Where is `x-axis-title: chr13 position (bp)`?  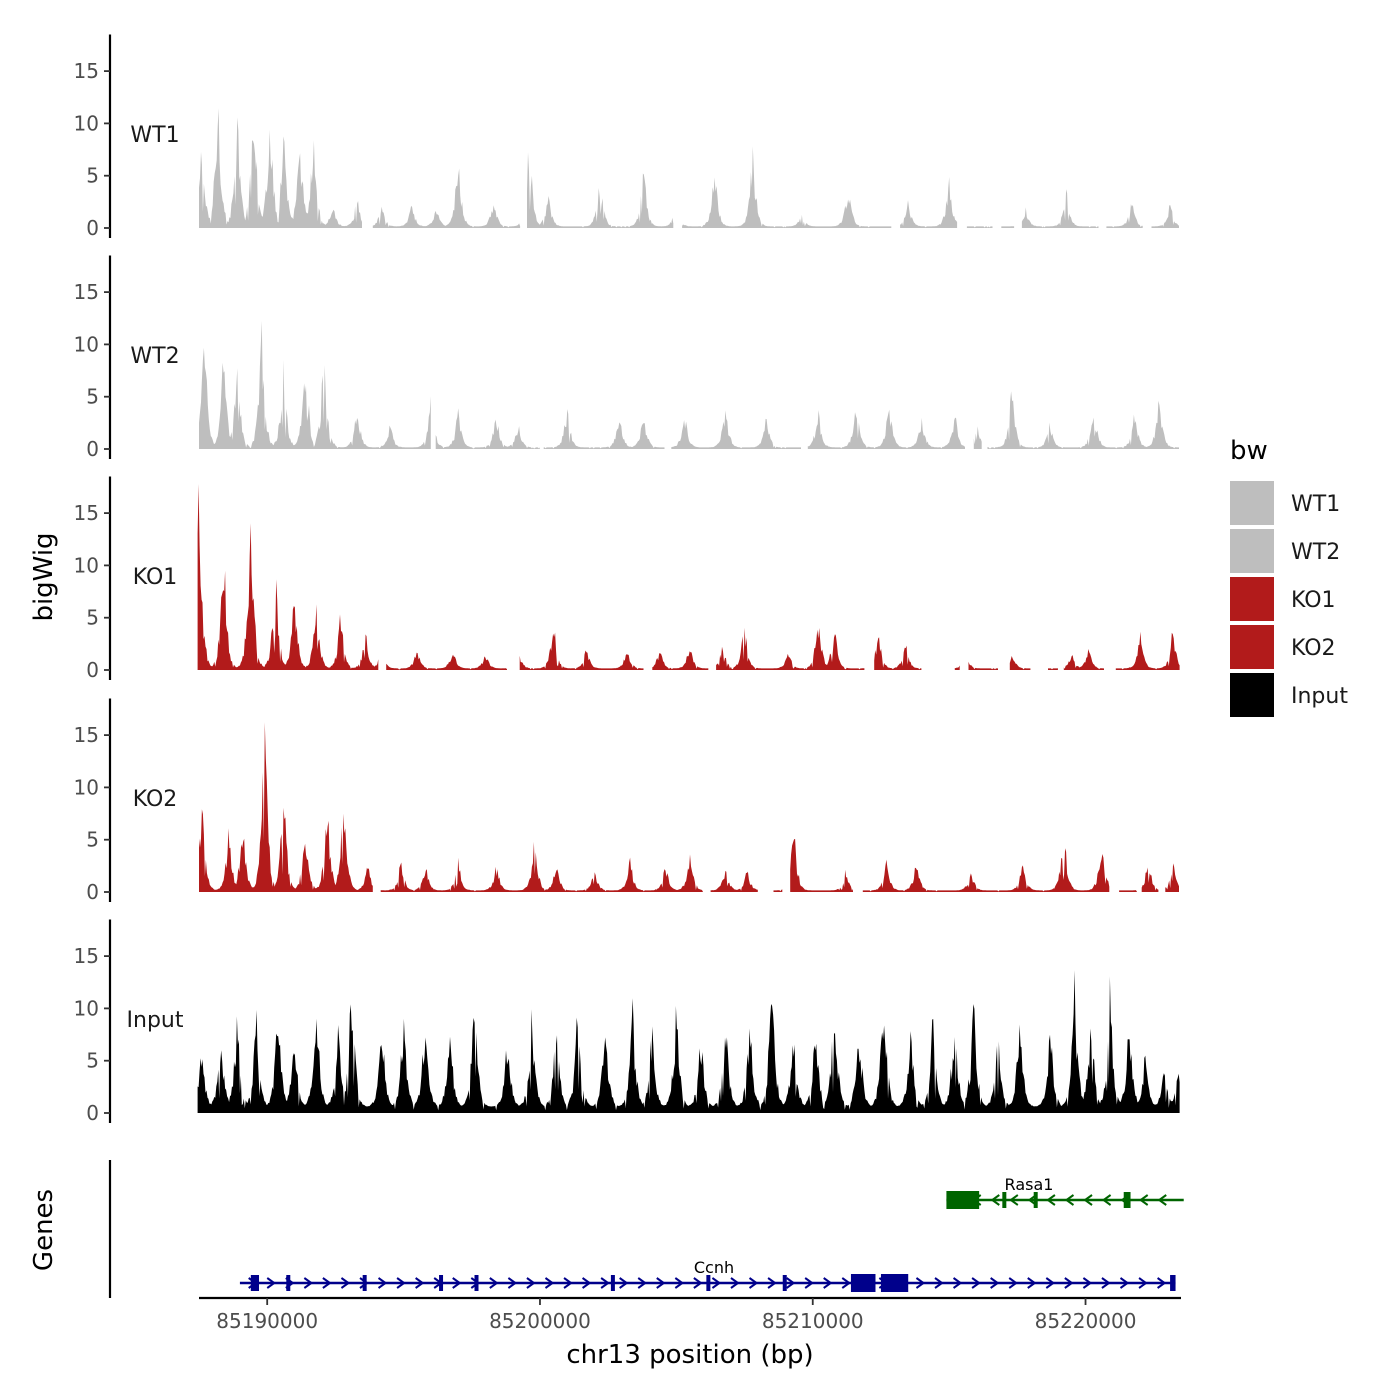 x-axis-title: chr13 position (bp) is located at coordinates (689, 1355).